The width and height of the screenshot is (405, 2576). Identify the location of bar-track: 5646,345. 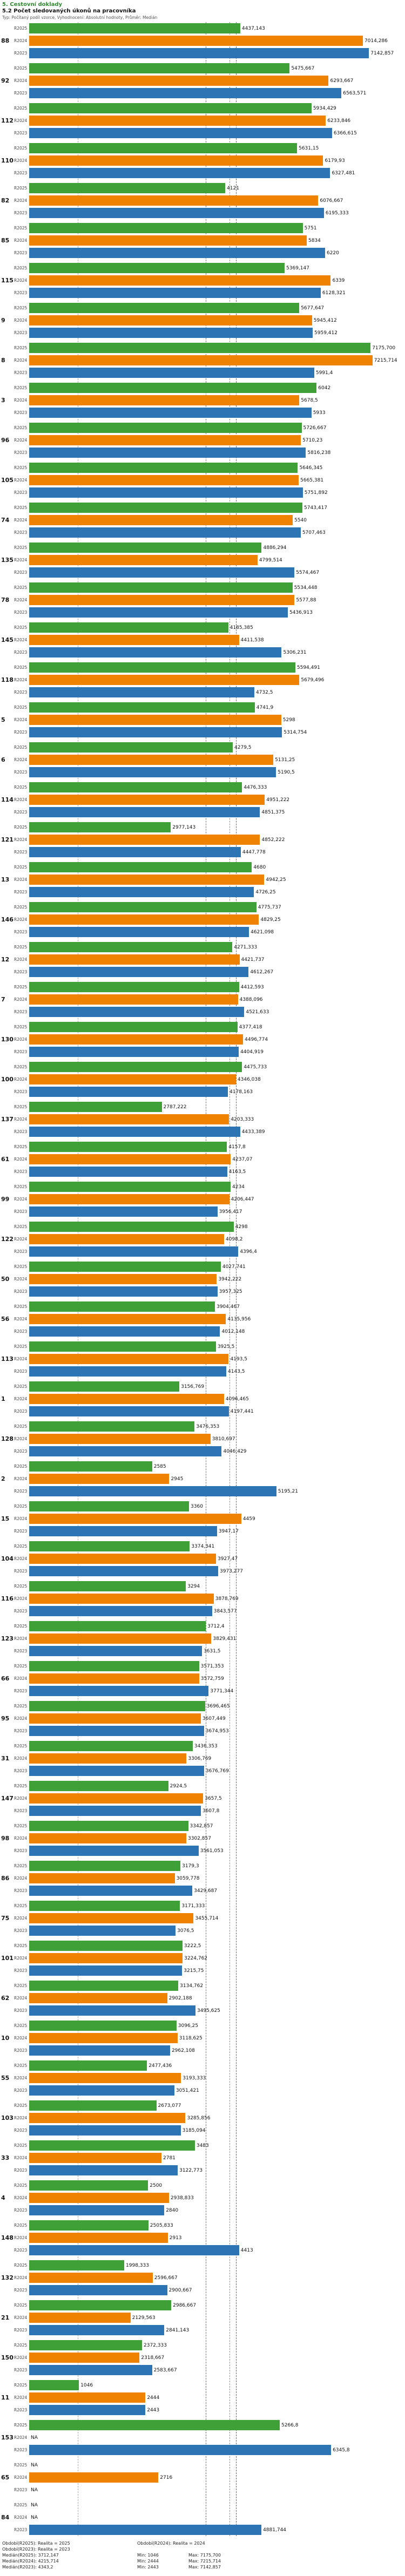
(217, 468).